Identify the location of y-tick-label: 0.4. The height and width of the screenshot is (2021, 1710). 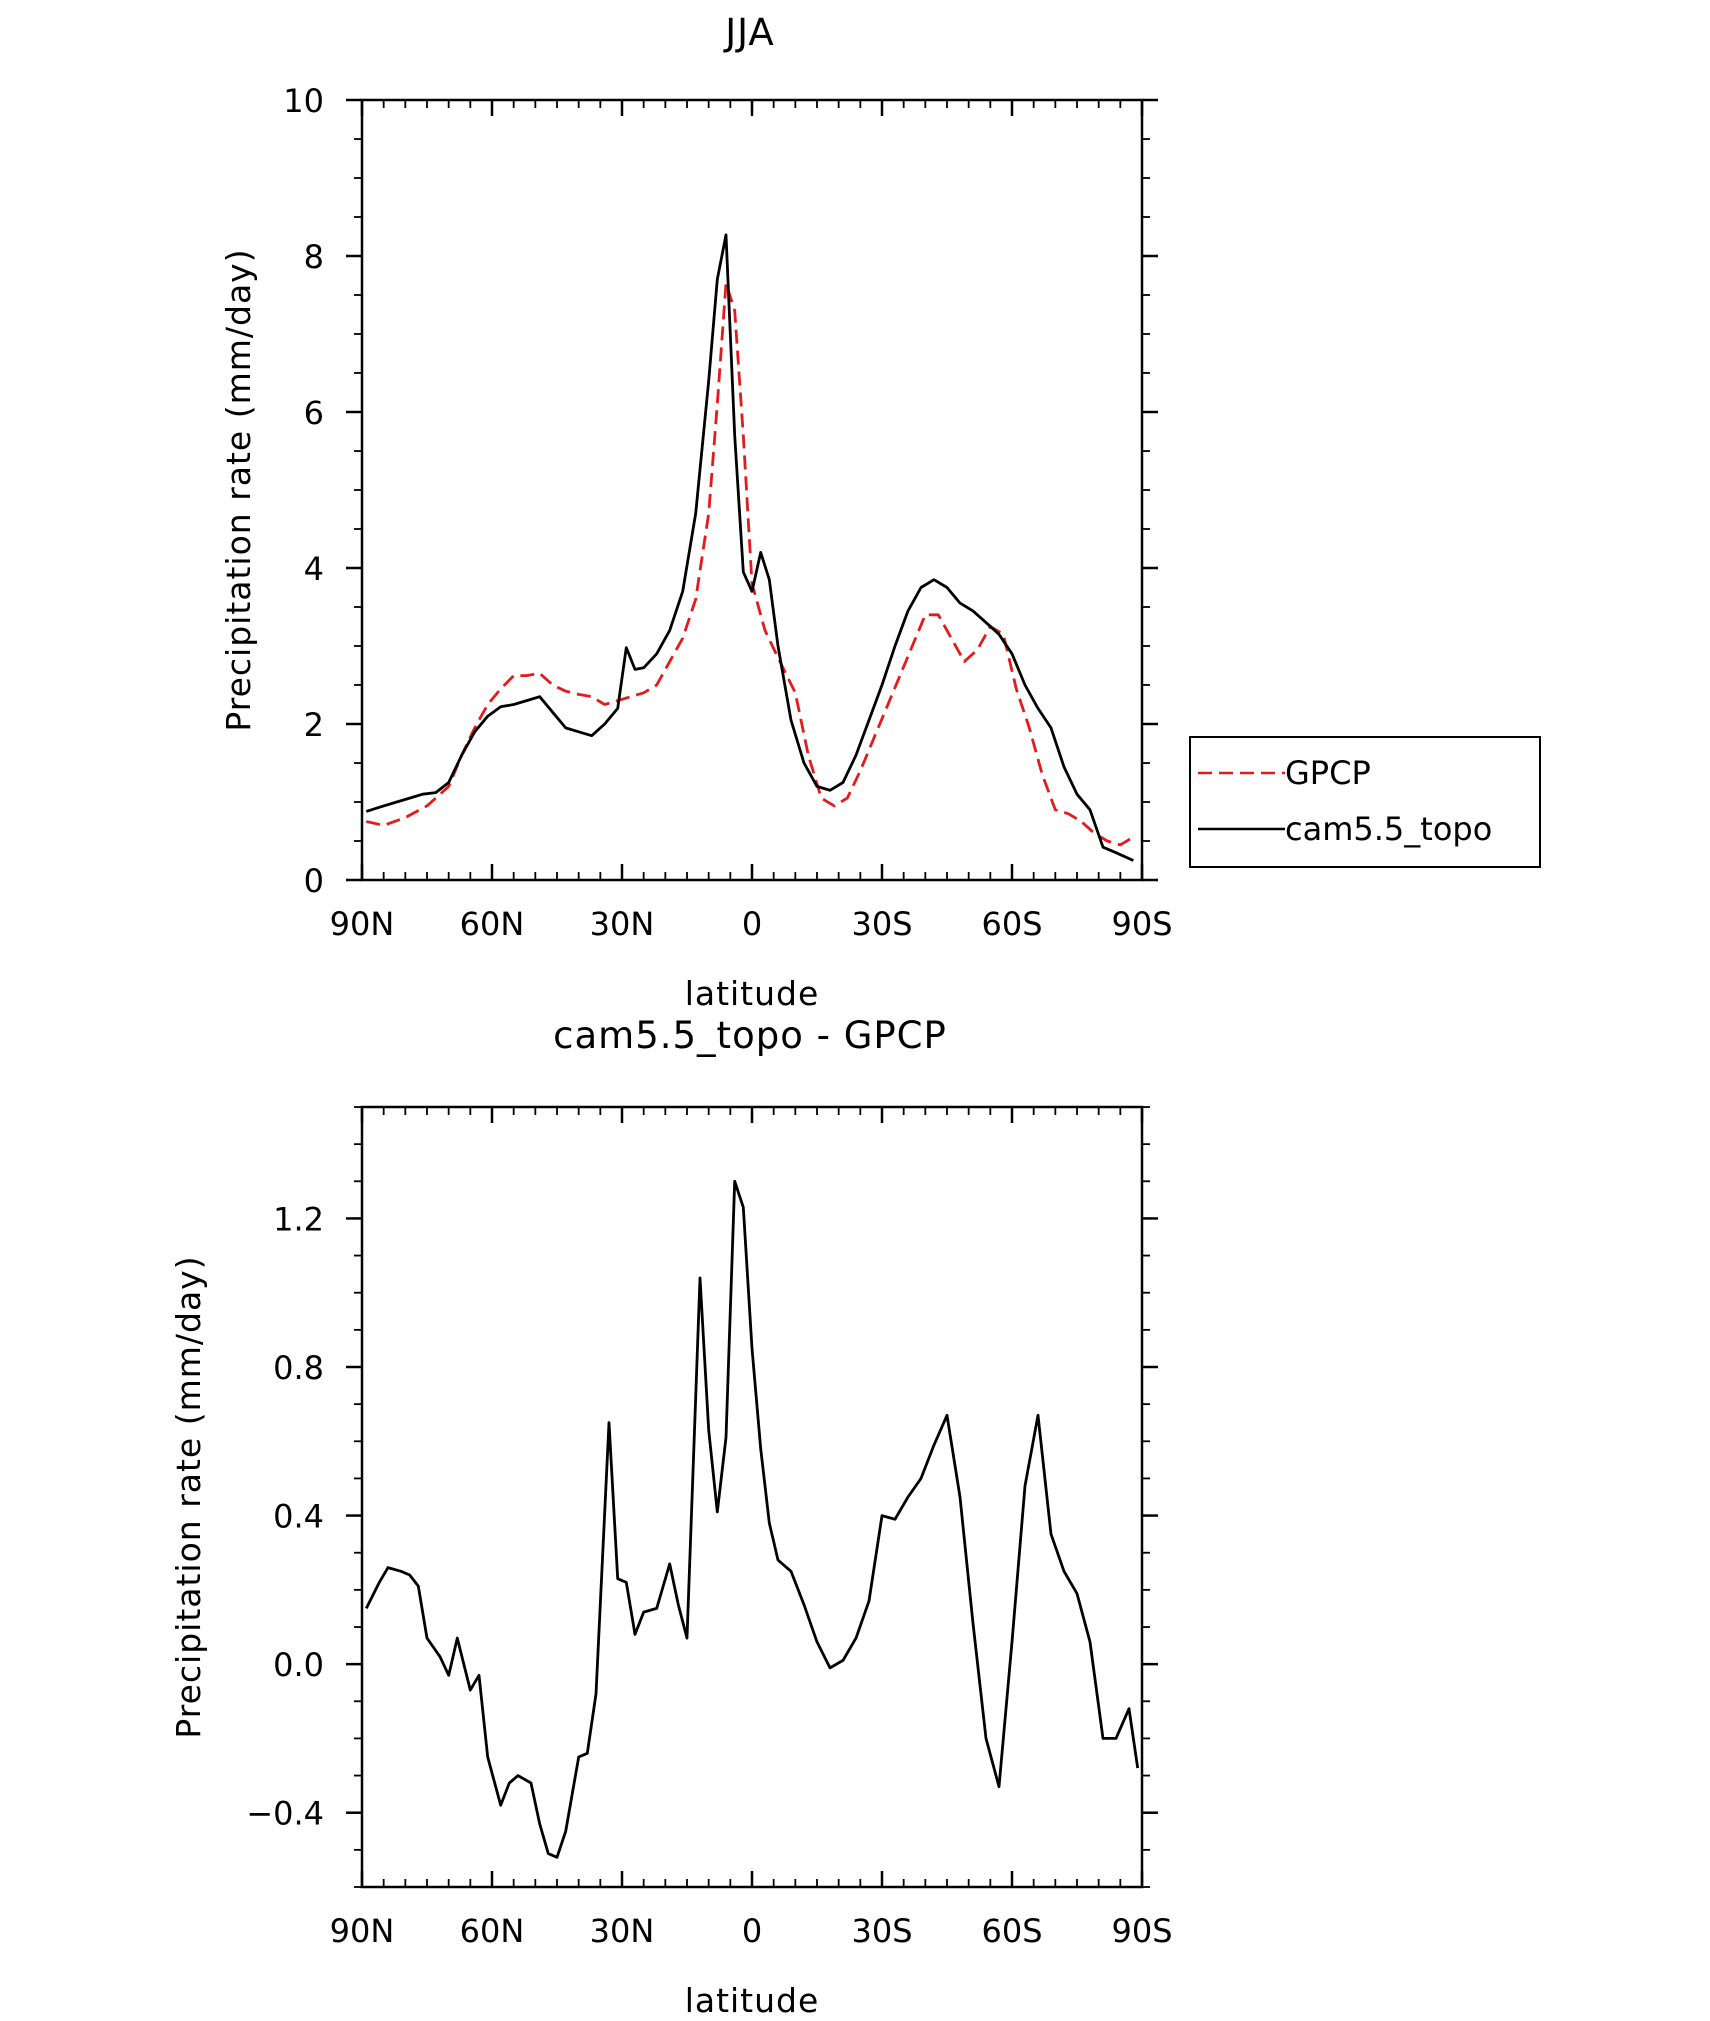
(298, 1517).